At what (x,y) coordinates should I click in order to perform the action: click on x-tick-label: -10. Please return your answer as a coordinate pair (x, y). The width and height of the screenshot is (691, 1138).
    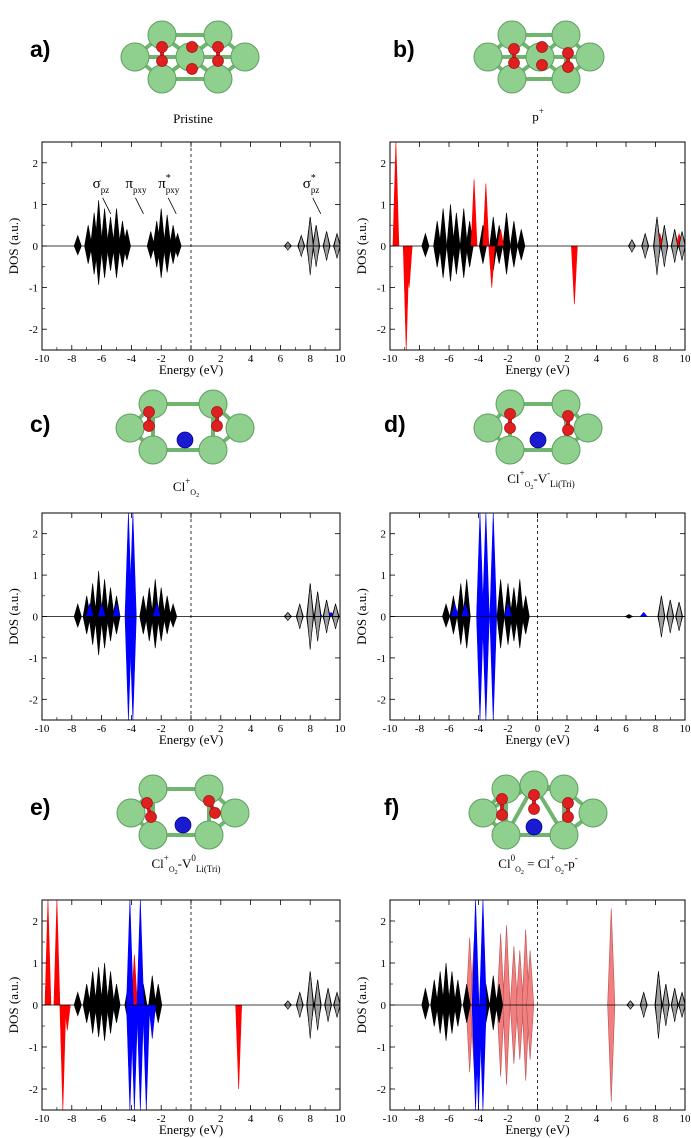
    Looking at the image, I should click on (42, 1119).